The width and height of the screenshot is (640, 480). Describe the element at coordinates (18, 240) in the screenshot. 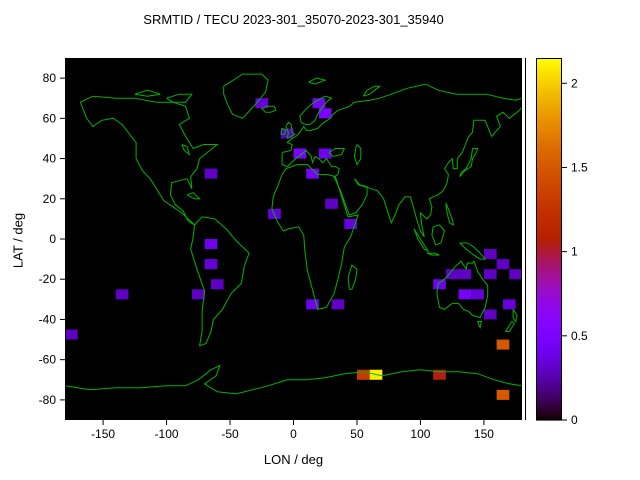

I see `y-axis-label: LAT / deg` at that location.